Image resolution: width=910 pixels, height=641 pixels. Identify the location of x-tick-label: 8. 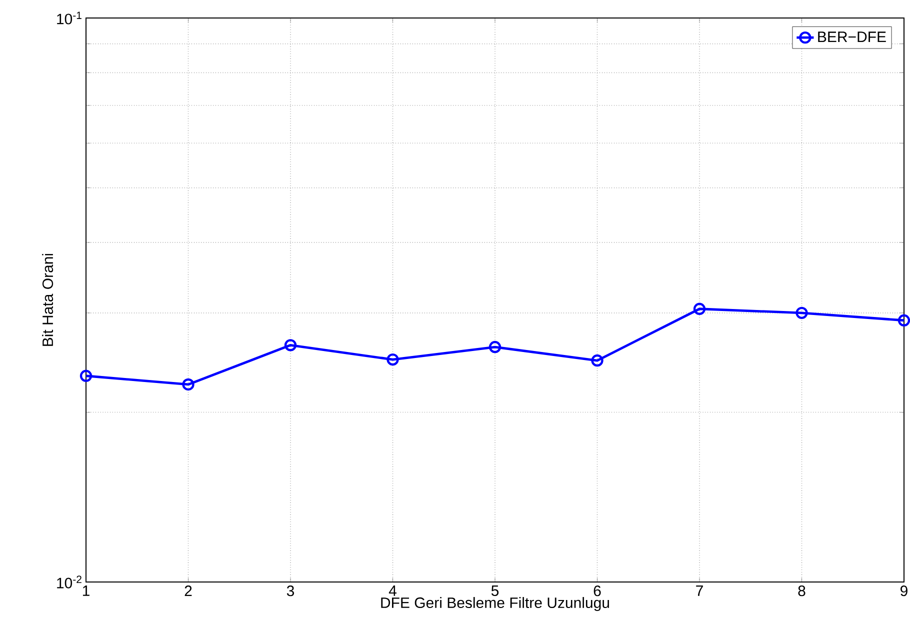
(802, 591).